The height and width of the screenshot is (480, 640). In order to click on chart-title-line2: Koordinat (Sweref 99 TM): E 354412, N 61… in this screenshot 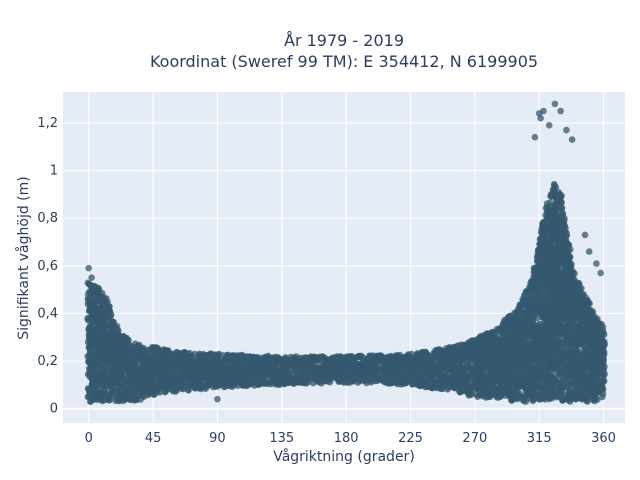, I will do `click(344, 61)`.